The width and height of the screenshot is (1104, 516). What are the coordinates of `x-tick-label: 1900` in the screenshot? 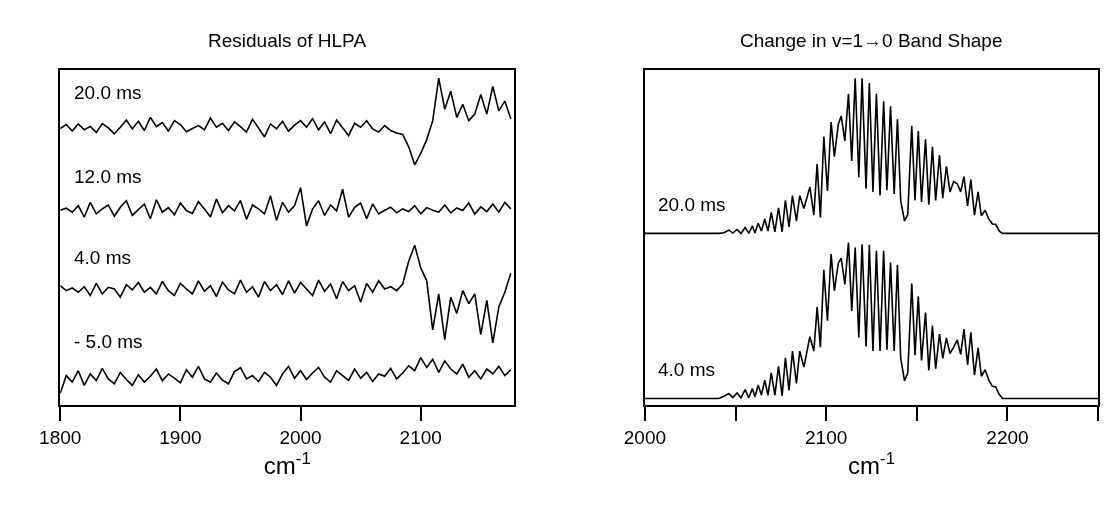 It's located at (180, 437).